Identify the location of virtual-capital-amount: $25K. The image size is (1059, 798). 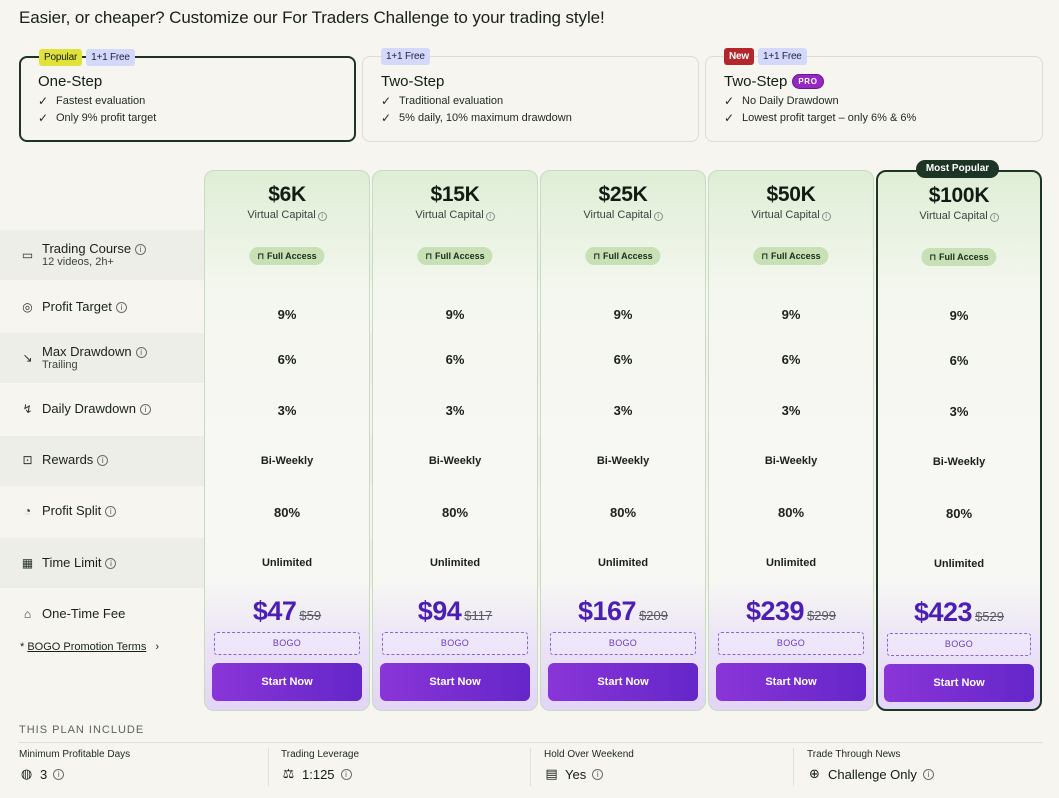
(623, 194).